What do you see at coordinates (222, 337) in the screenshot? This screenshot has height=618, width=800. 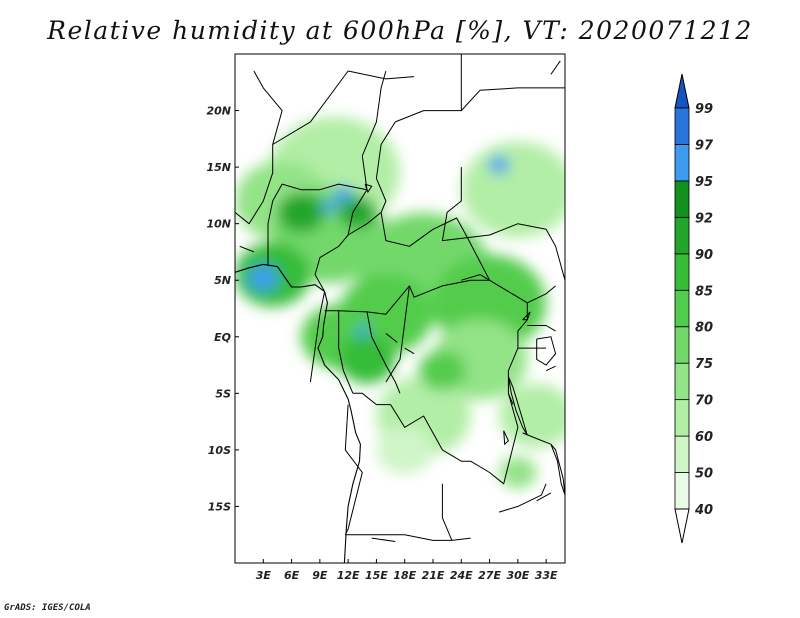 I see `lat-tick-label: EQ` at bounding box center [222, 337].